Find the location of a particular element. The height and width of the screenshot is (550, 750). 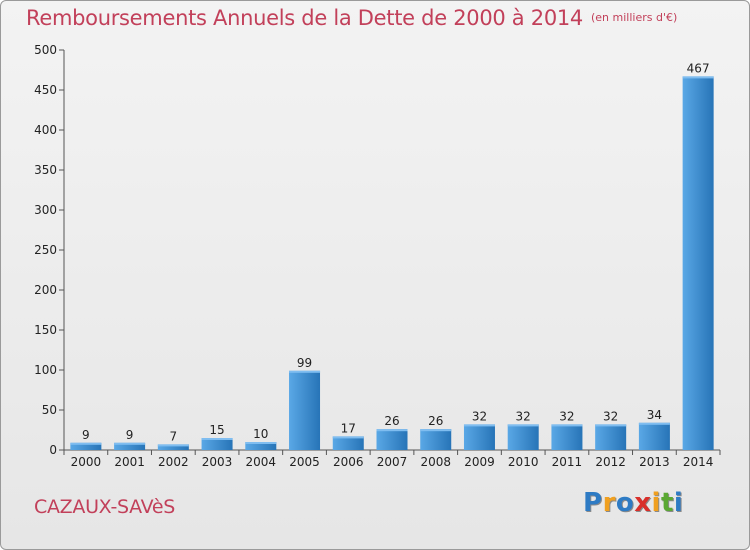

x-tick-label: 2003 is located at coordinates (217, 462).